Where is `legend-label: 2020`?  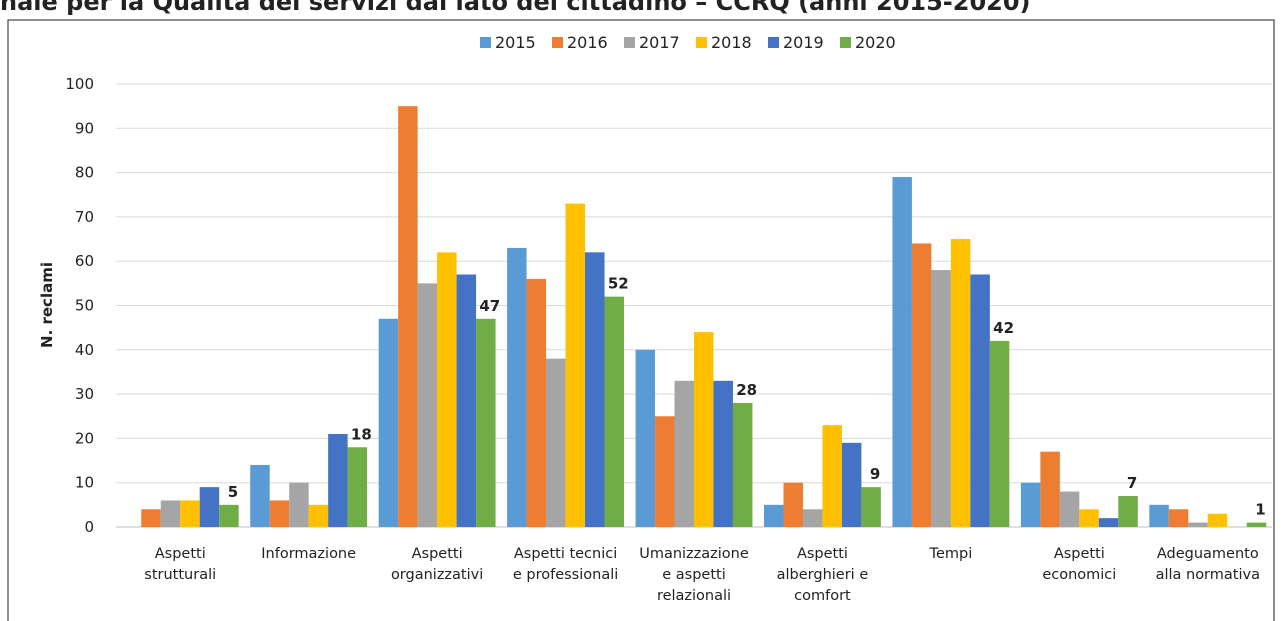
legend-label: 2020 is located at coordinates (875, 42).